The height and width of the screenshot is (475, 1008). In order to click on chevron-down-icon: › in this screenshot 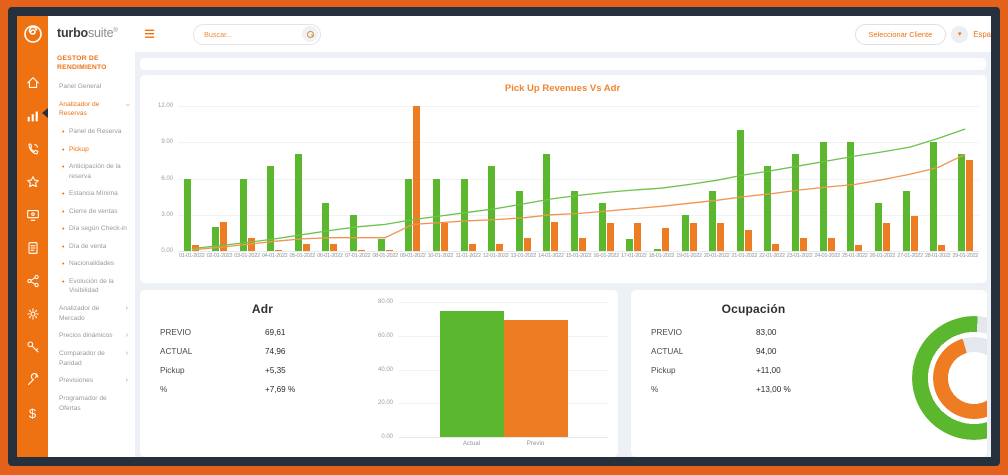, I will do `click(127, 105)`.